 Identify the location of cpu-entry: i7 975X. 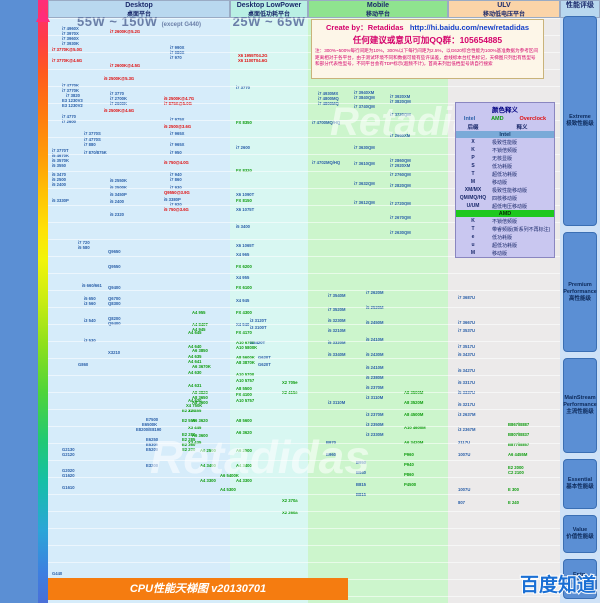
(177, 119).